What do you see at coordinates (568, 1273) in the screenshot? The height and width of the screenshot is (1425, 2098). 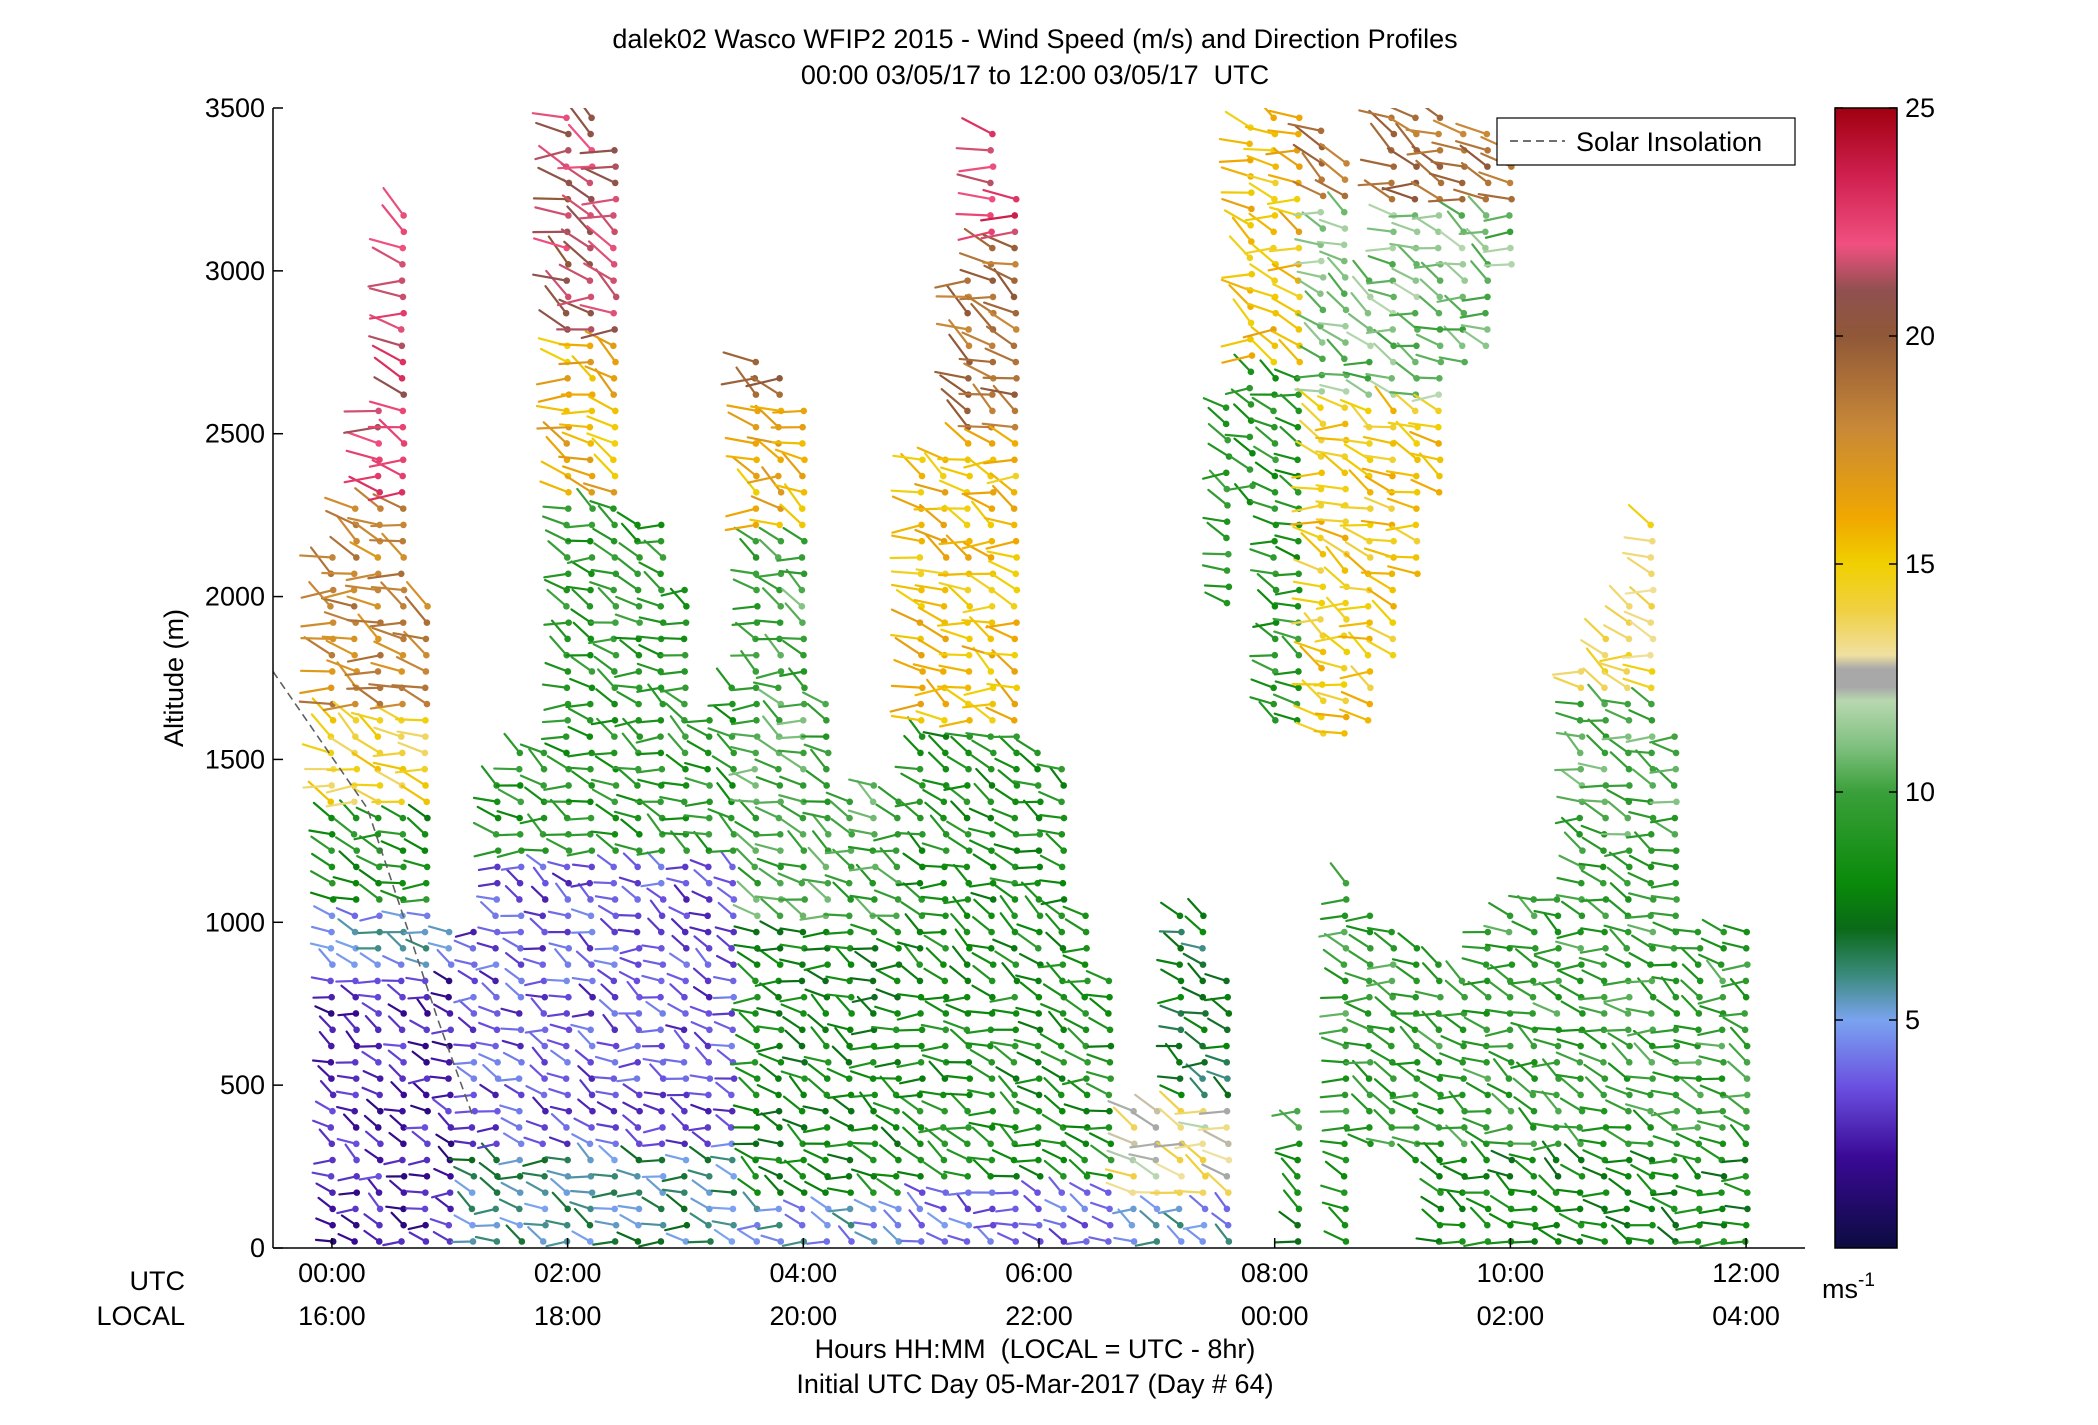 I see `x-tick-label-utc: 02:00` at bounding box center [568, 1273].